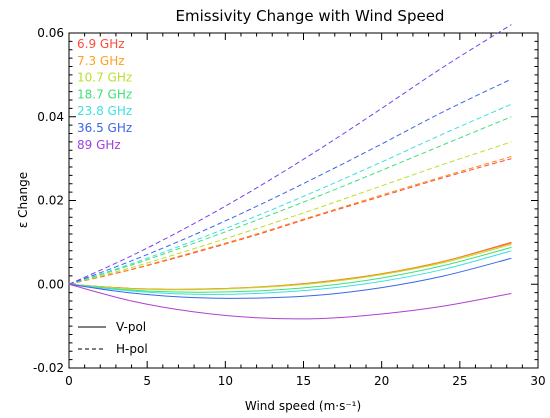 The width and height of the screenshot is (550, 418). I want to click on legend-entry: 10.7 GHz, so click(104, 78).